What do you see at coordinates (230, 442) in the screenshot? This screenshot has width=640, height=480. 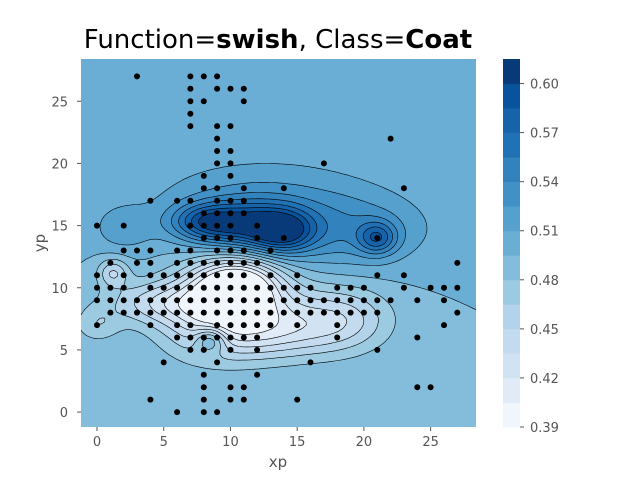 I see `x-tick-label: 10` at bounding box center [230, 442].